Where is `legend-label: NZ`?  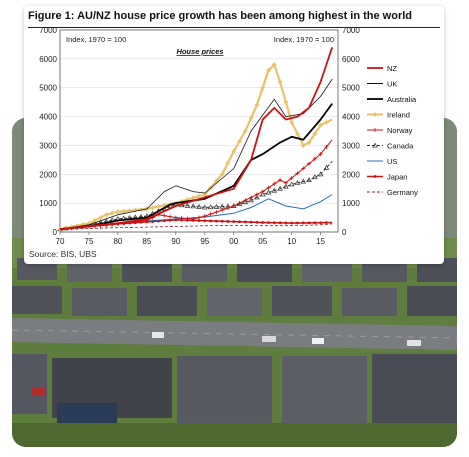
legend-label: NZ is located at coordinates (392, 68).